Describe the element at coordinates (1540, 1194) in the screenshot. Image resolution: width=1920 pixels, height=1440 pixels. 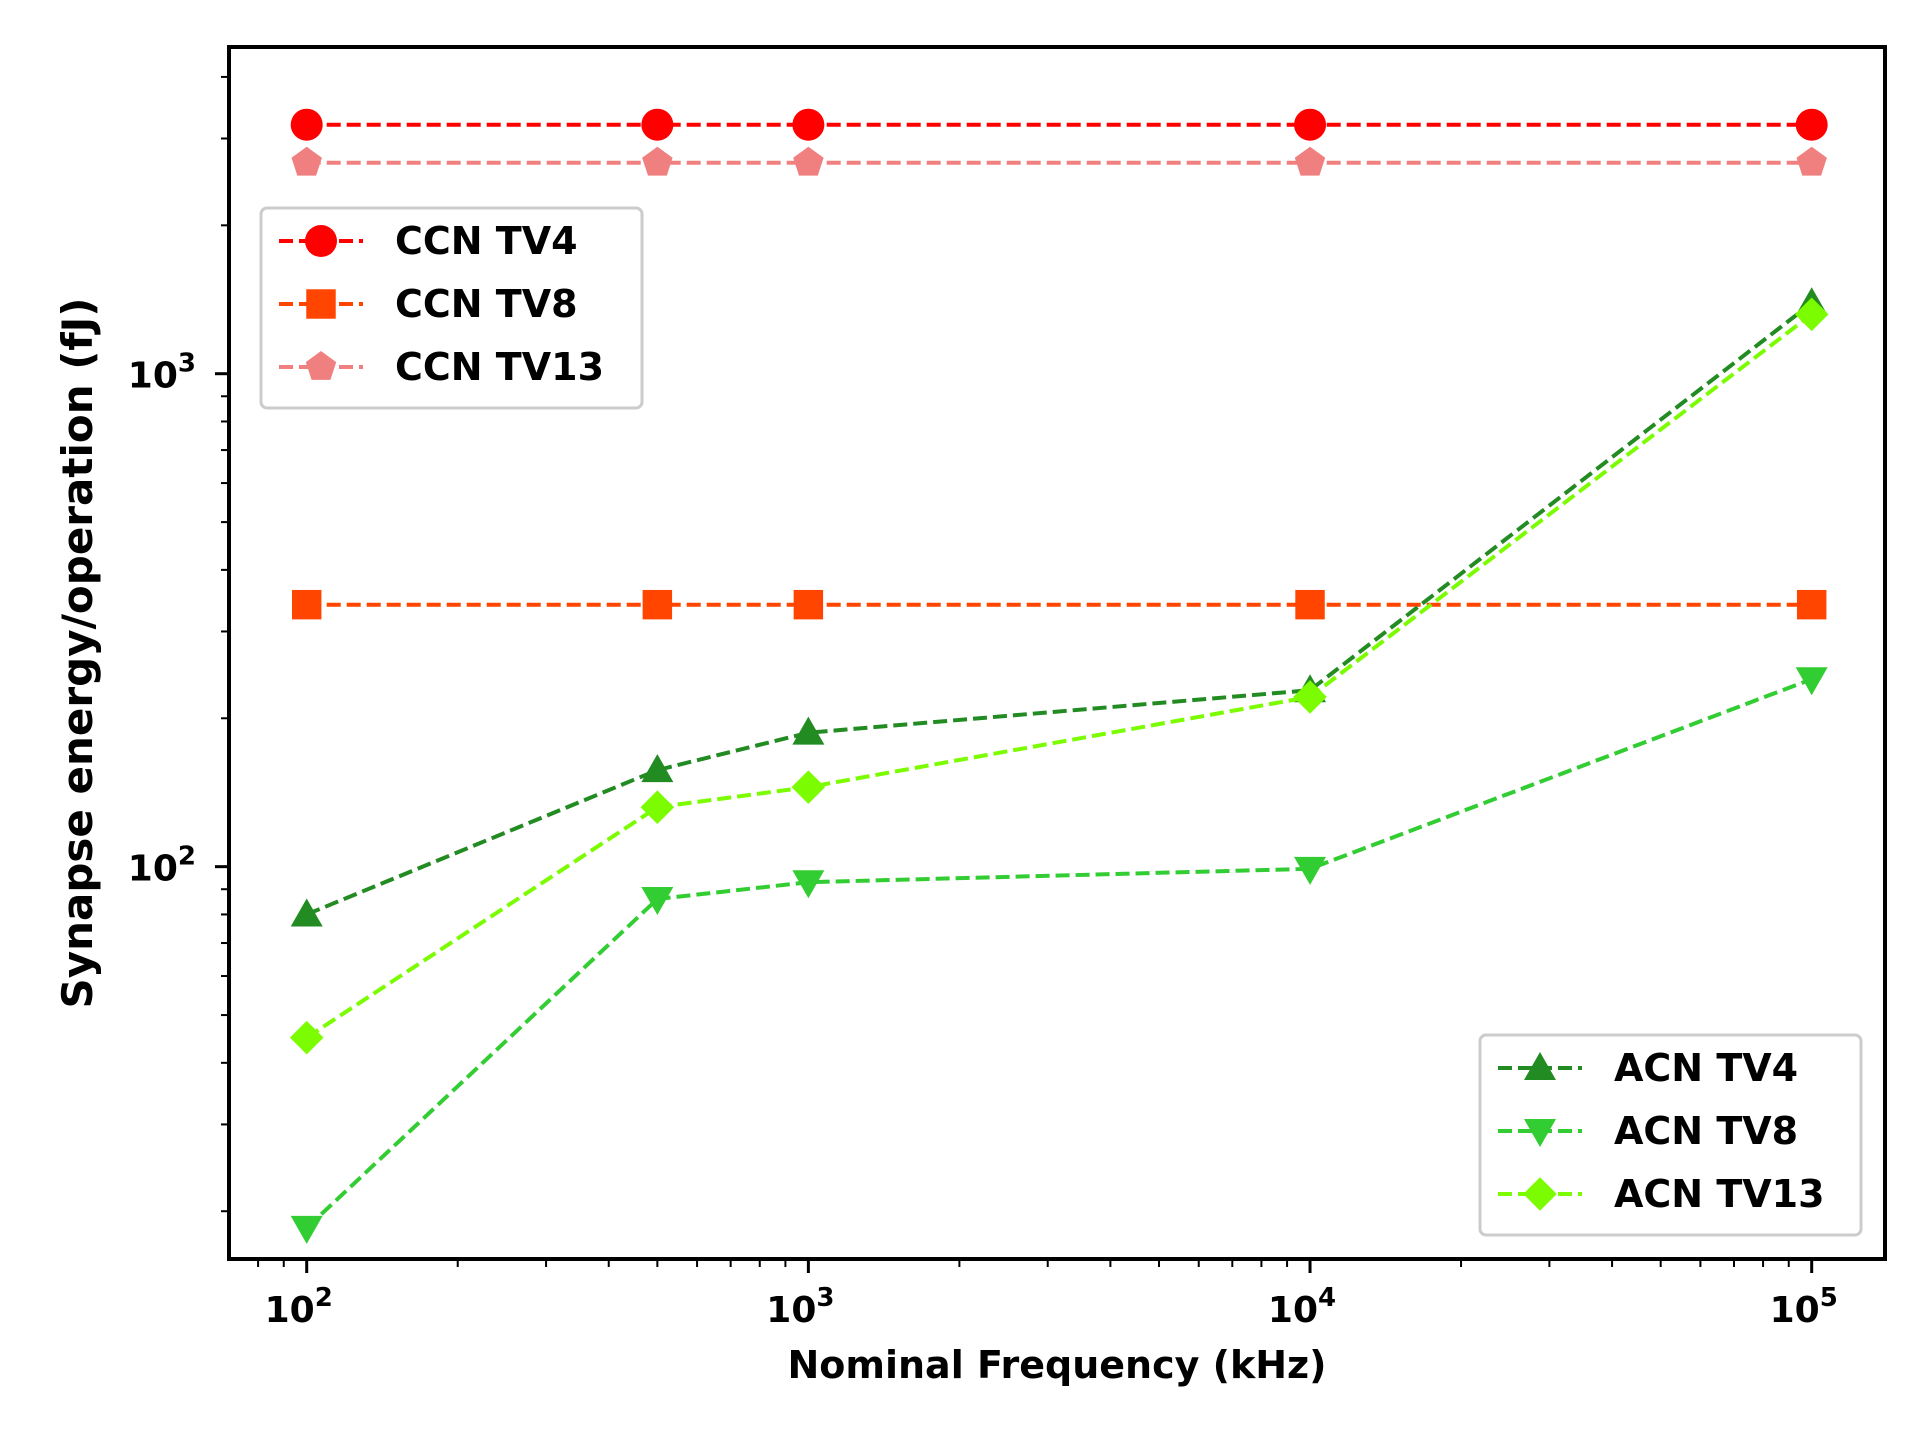
I see `legend-marker-acn-tv13` at that location.